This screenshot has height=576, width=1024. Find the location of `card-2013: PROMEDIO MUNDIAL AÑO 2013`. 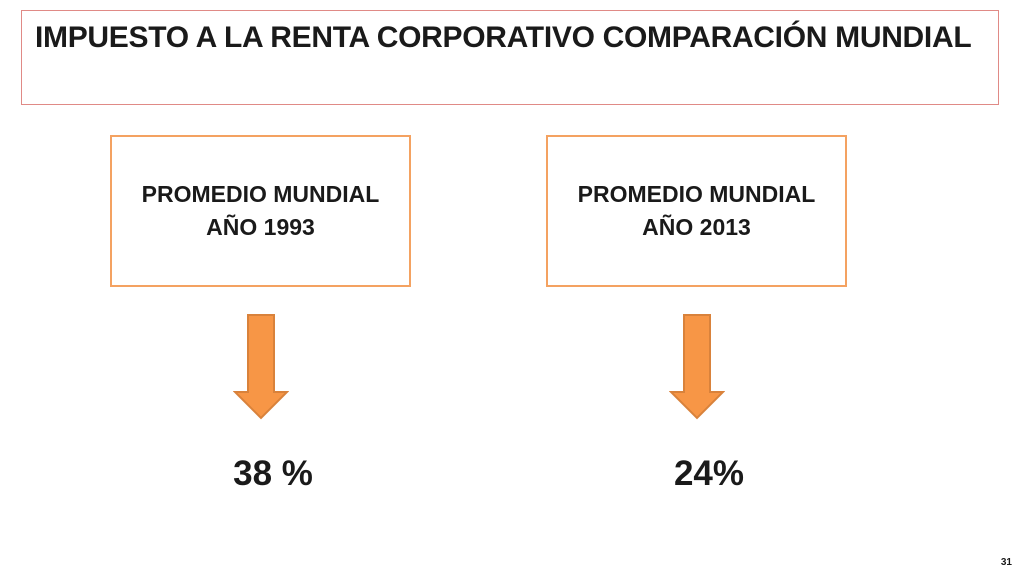

card-2013: PROMEDIO MUNDIAL AÑO 2013 is located at coordinates (696, 211).